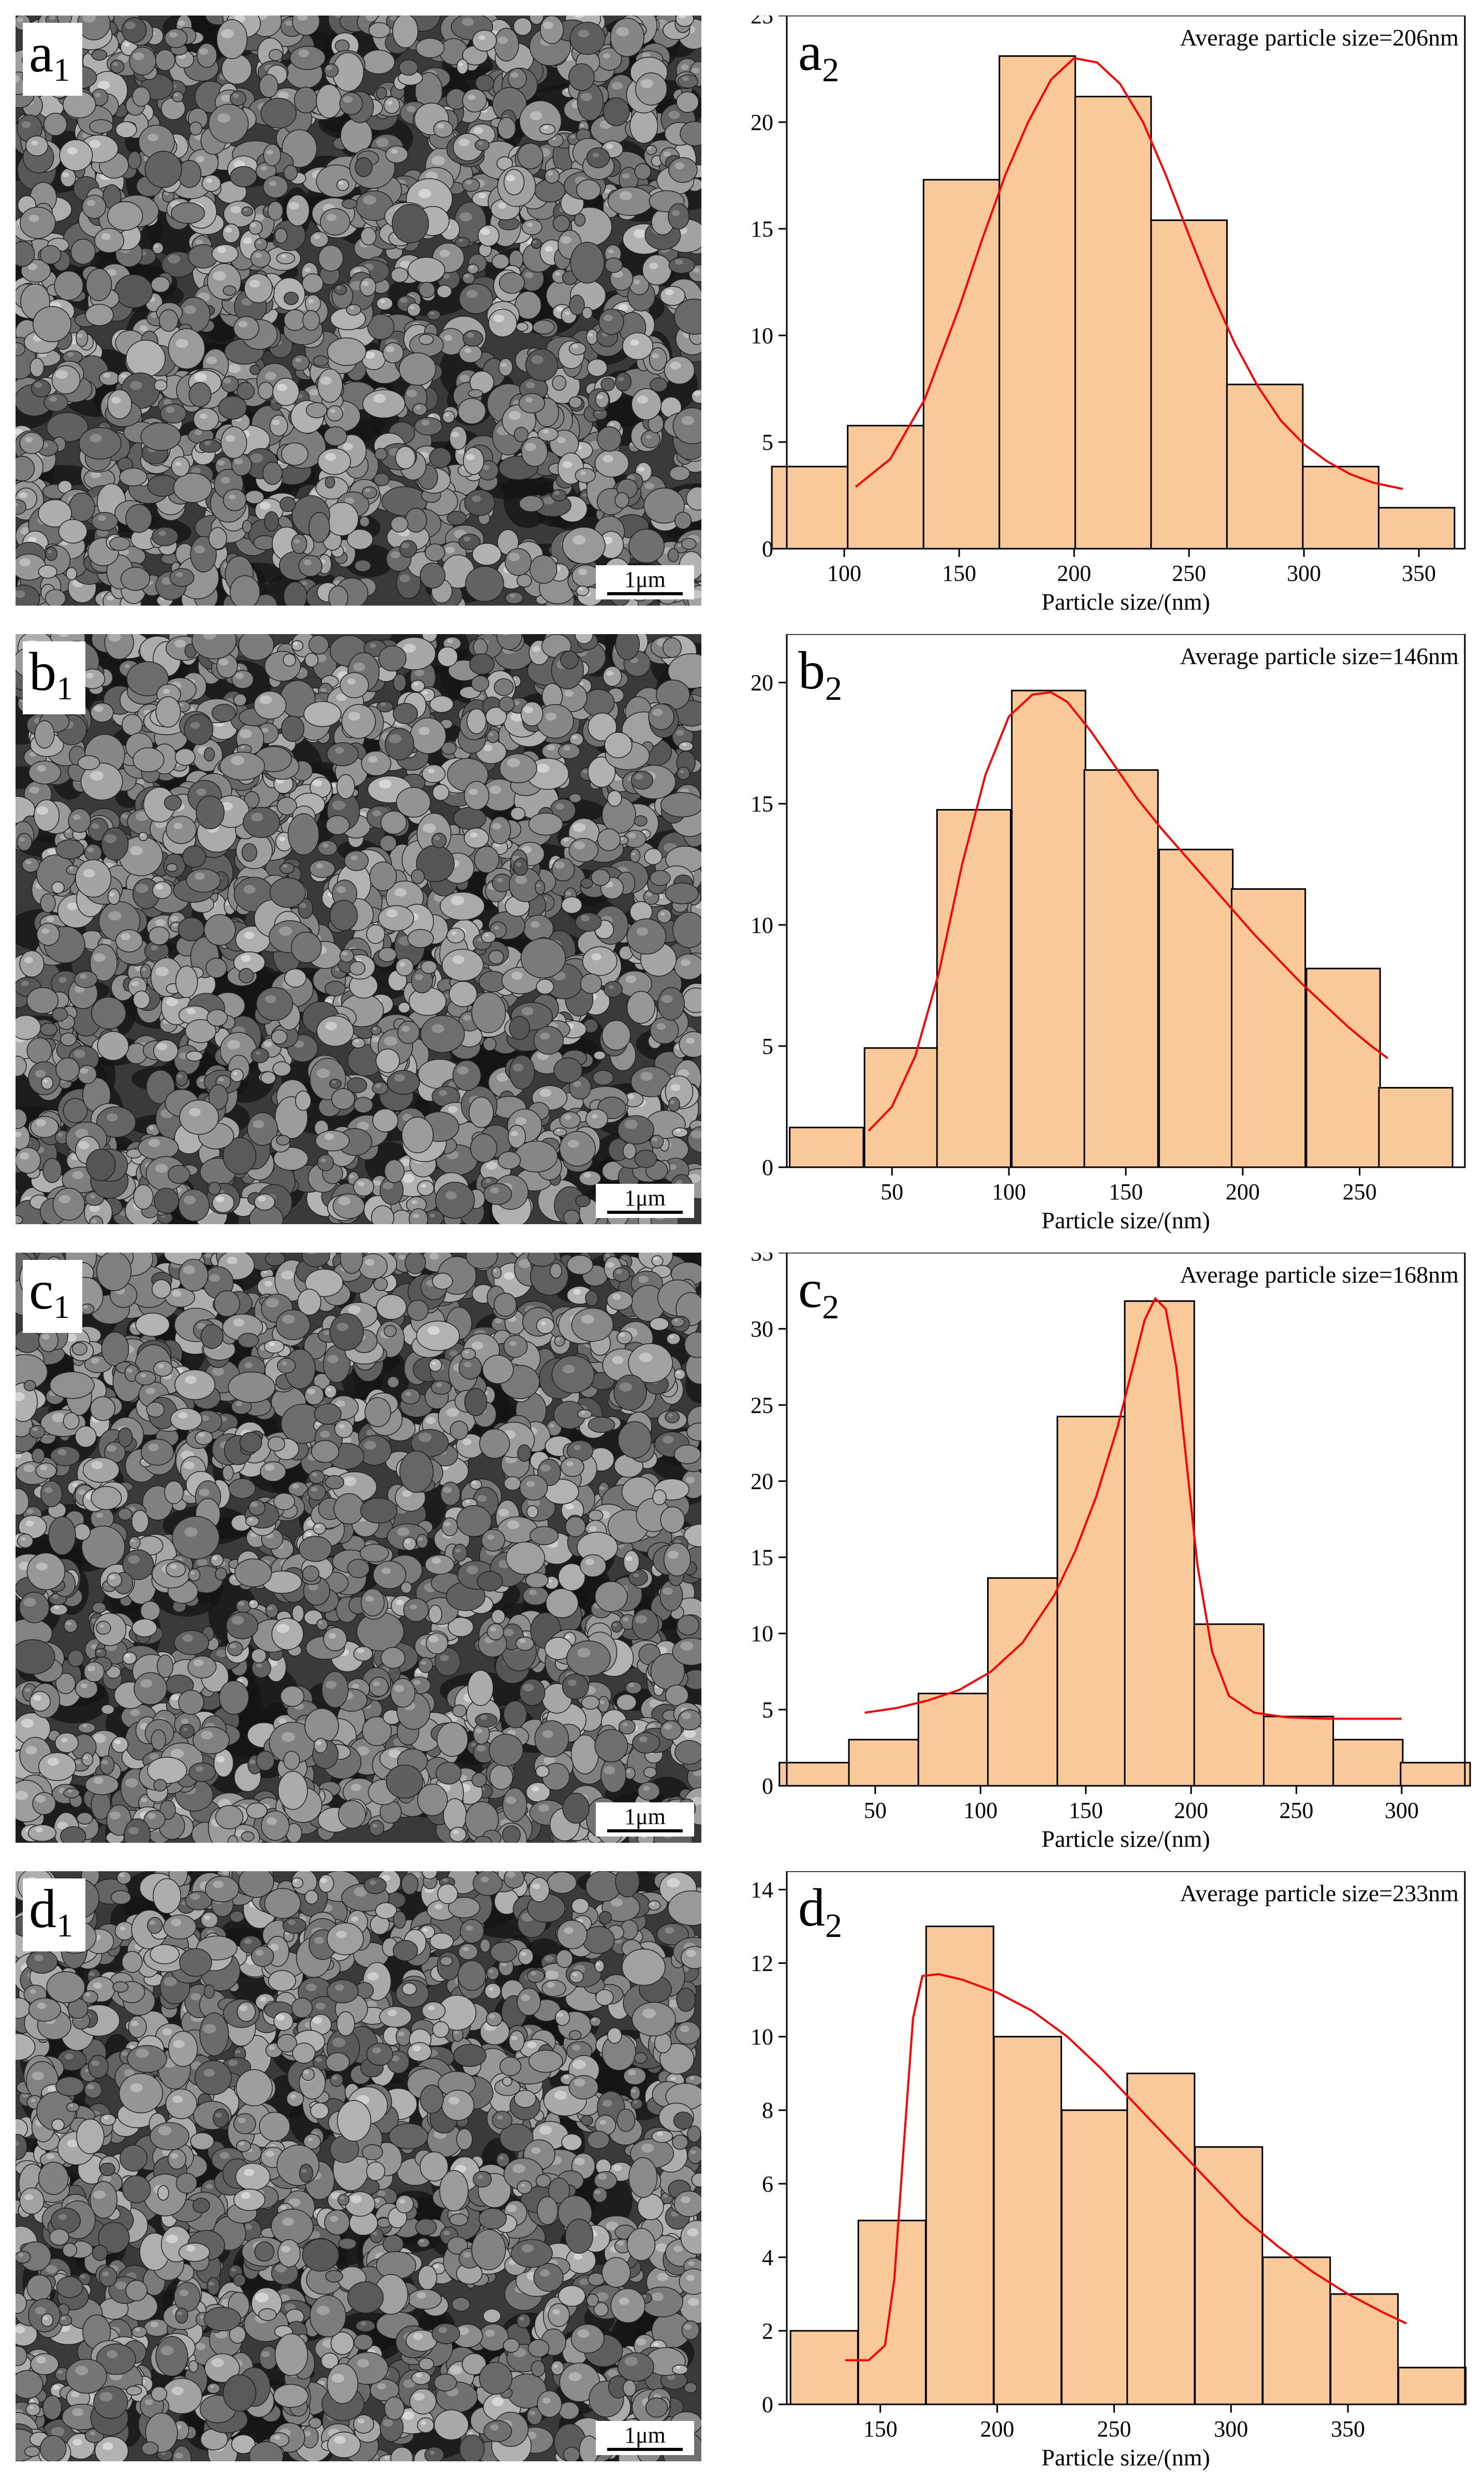 This screenshot has width=1484, height=2482. I want to click on y-tick-label: 0, so click(767, 549).